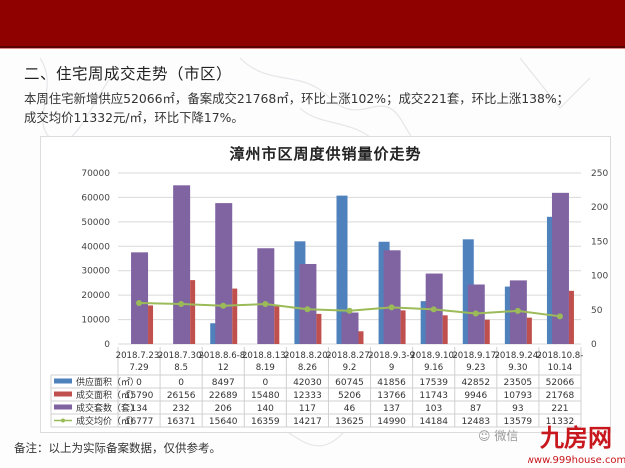  Describe the element at coordinates (433, 409) in the screenshot. I see `table-cell: 103` at that location.